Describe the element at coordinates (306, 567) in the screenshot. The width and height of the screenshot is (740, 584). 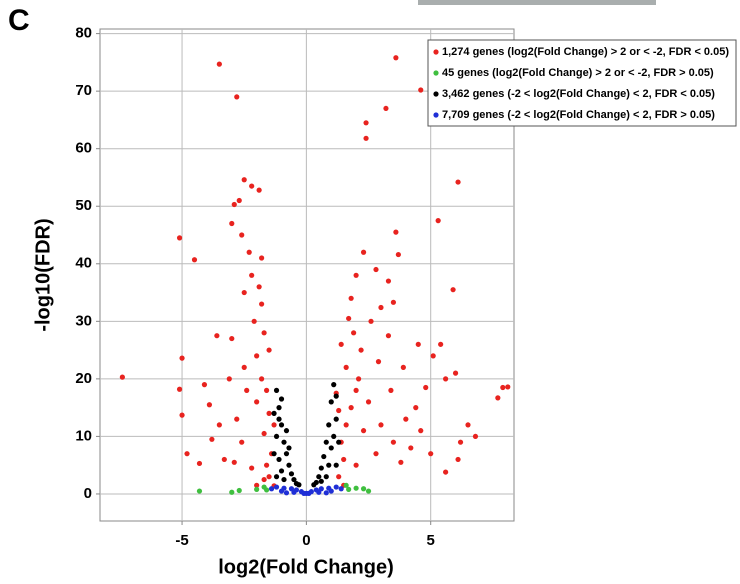
I see `x-axis-title: log2(Fold Change)` at that location.